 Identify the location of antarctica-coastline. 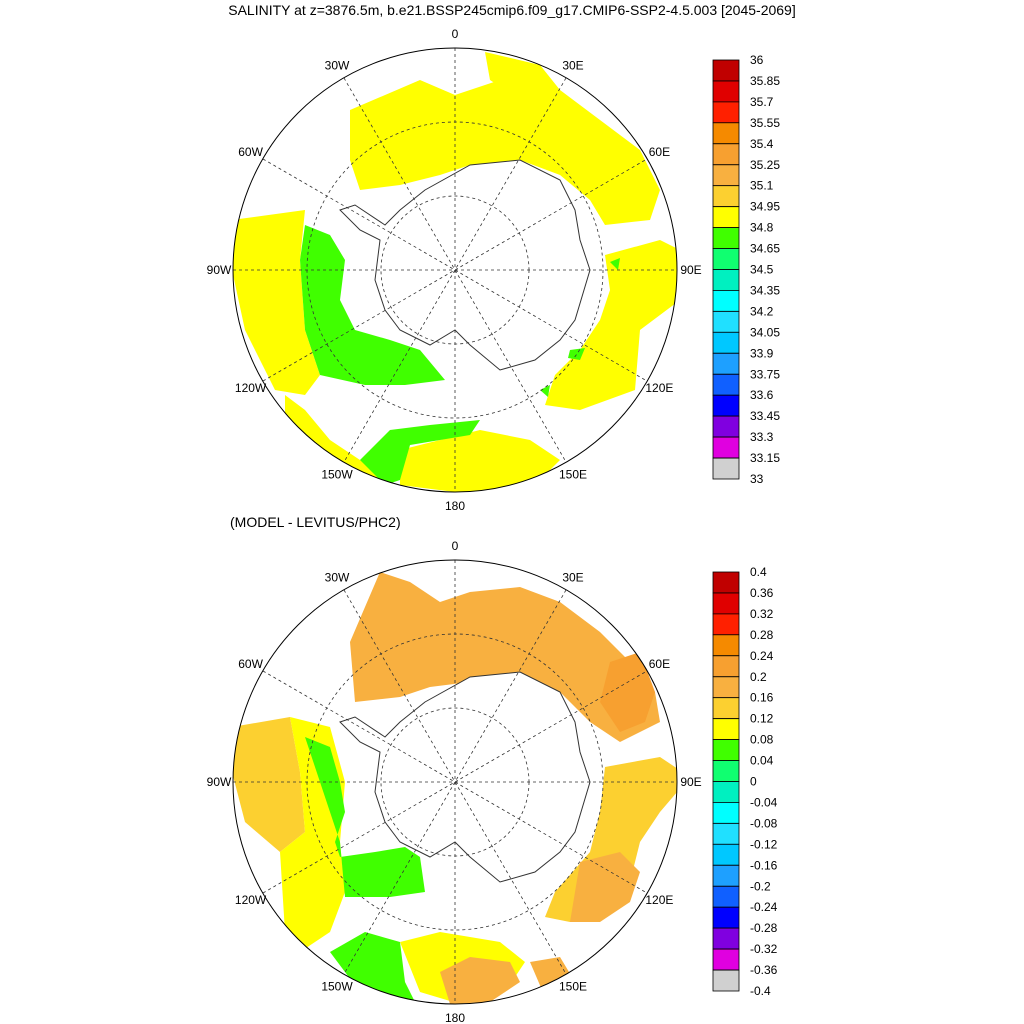
(465, 265).